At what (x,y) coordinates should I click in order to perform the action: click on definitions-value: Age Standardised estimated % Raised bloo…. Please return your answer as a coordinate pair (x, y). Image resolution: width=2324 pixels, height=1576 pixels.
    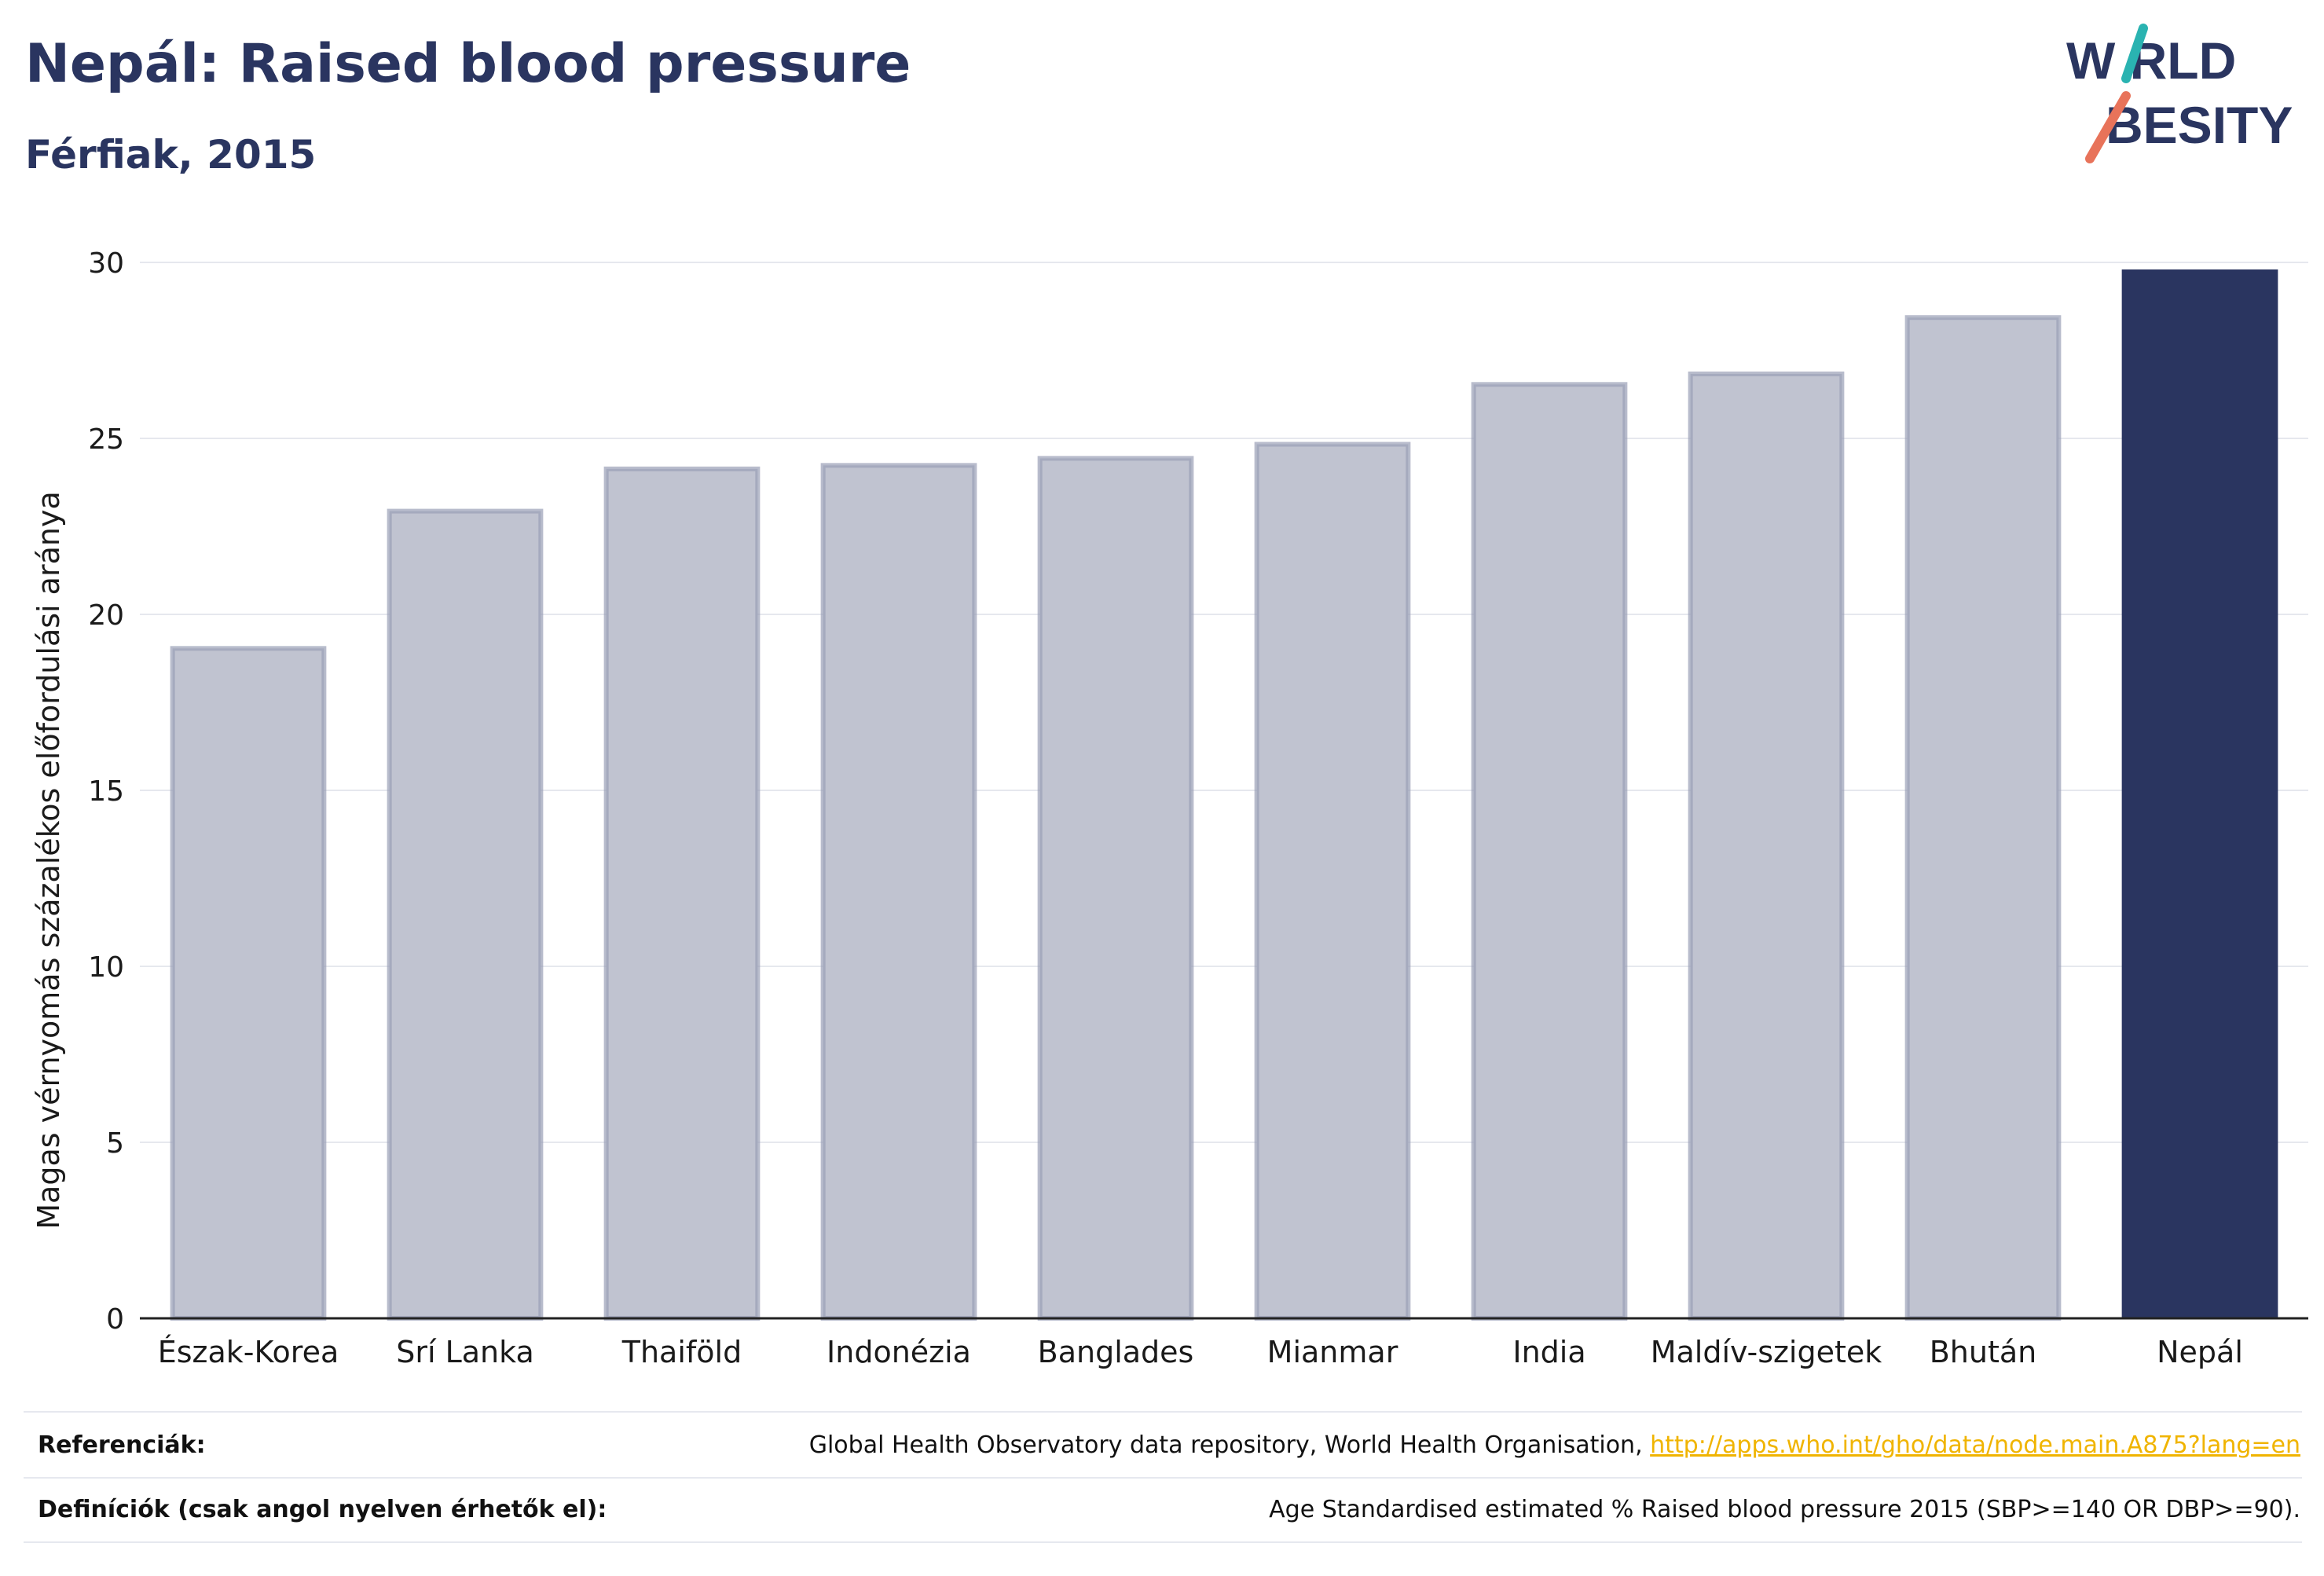
    Looking at the image, I should click on (1784, 1509).